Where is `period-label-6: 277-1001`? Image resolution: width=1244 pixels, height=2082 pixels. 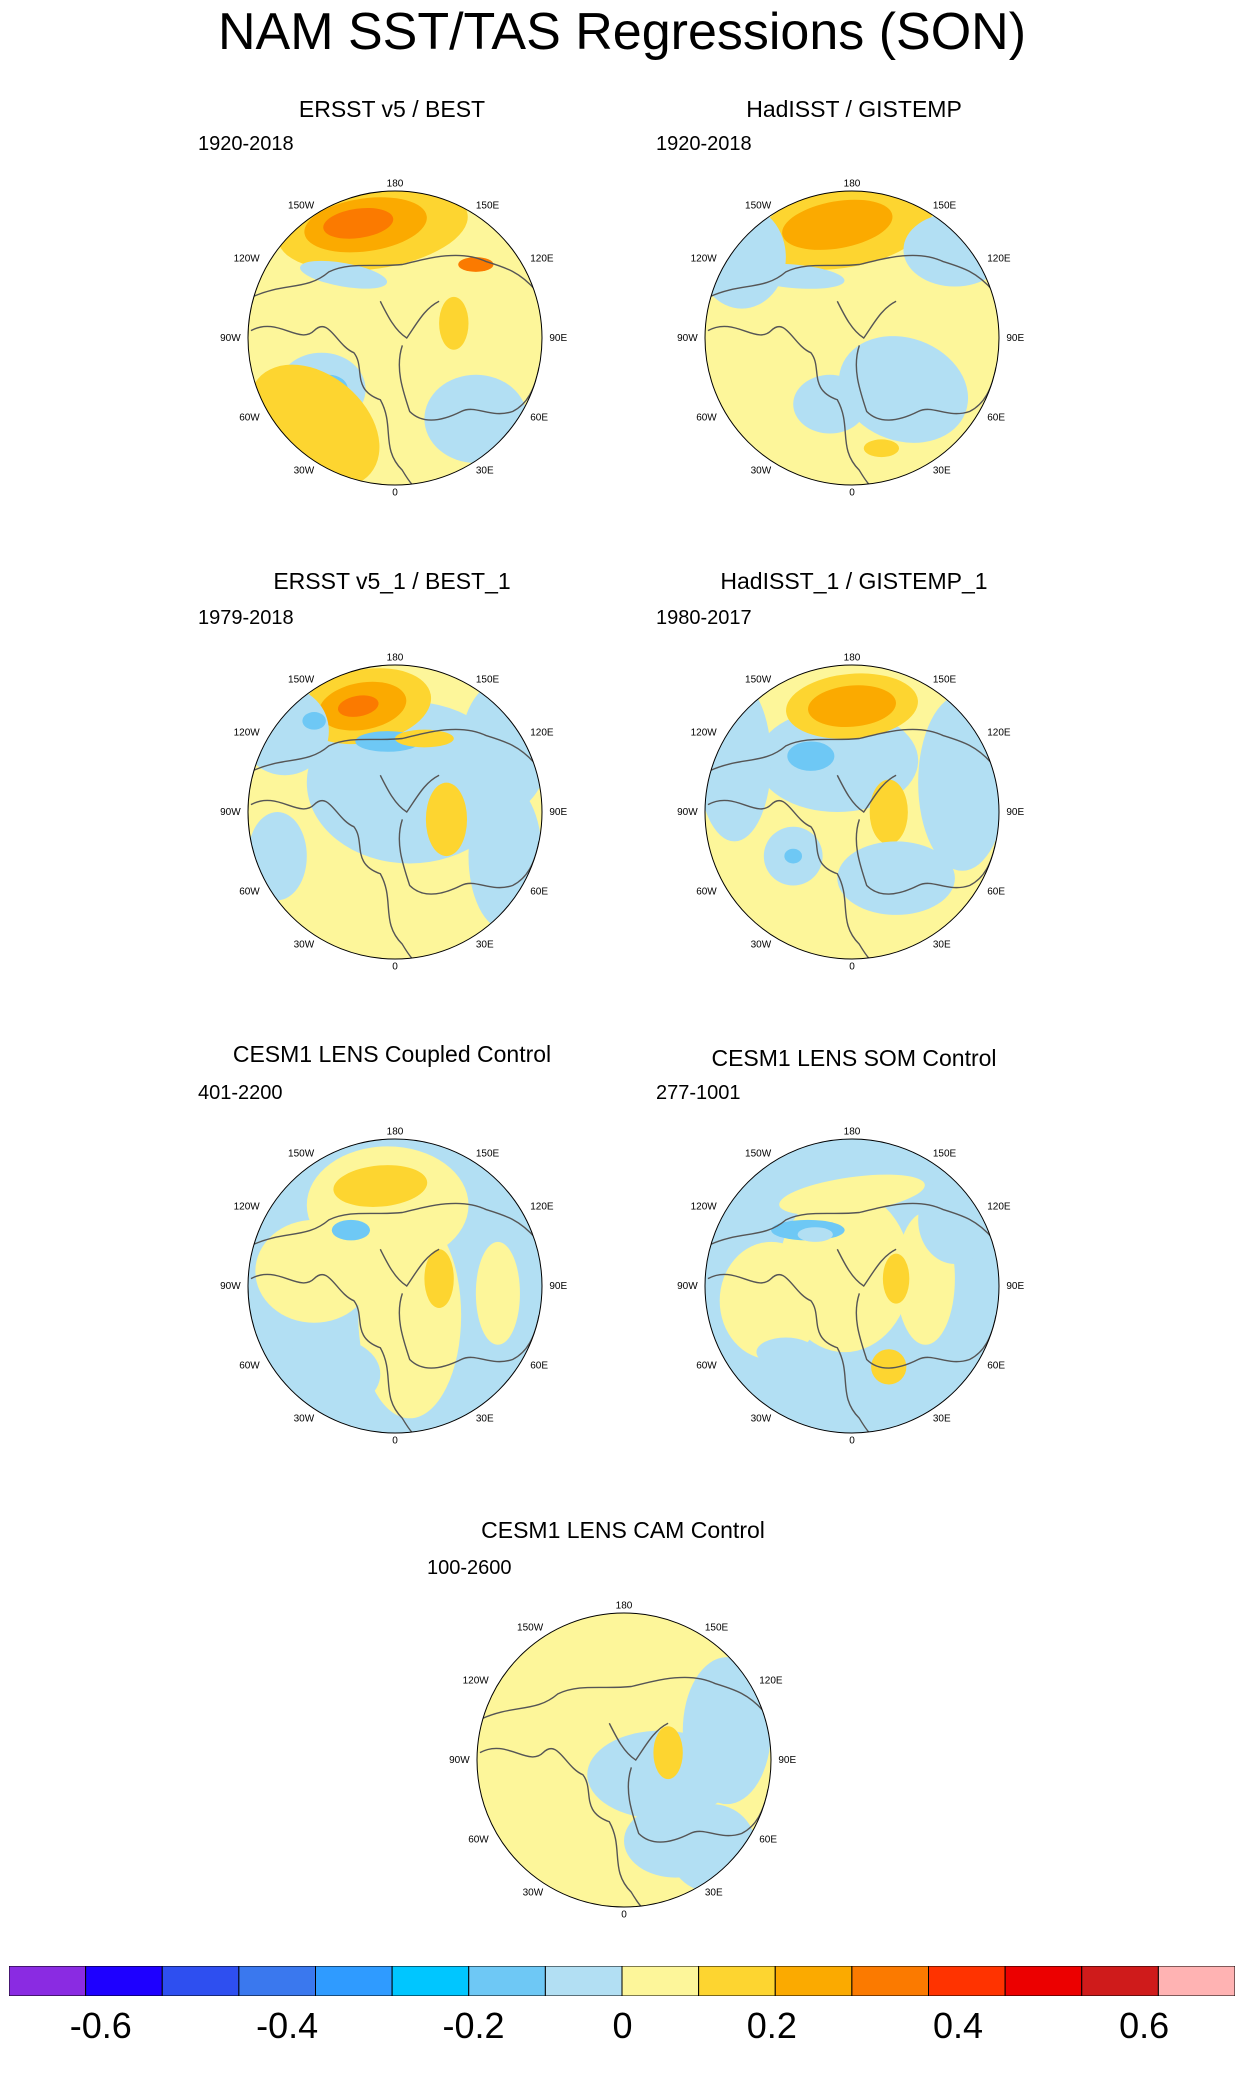
period-label-6: 277-1001 is located at coordinates (698, 1093).